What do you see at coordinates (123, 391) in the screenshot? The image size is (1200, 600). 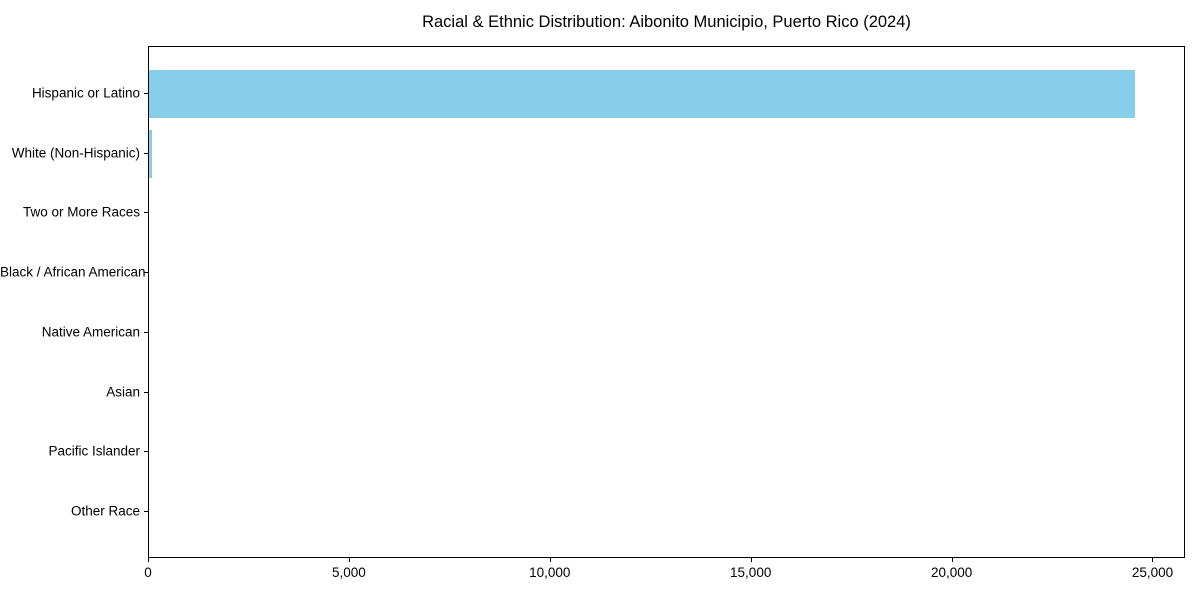 I see `y-axis-label: Asian` at bounding box center [123, 391].